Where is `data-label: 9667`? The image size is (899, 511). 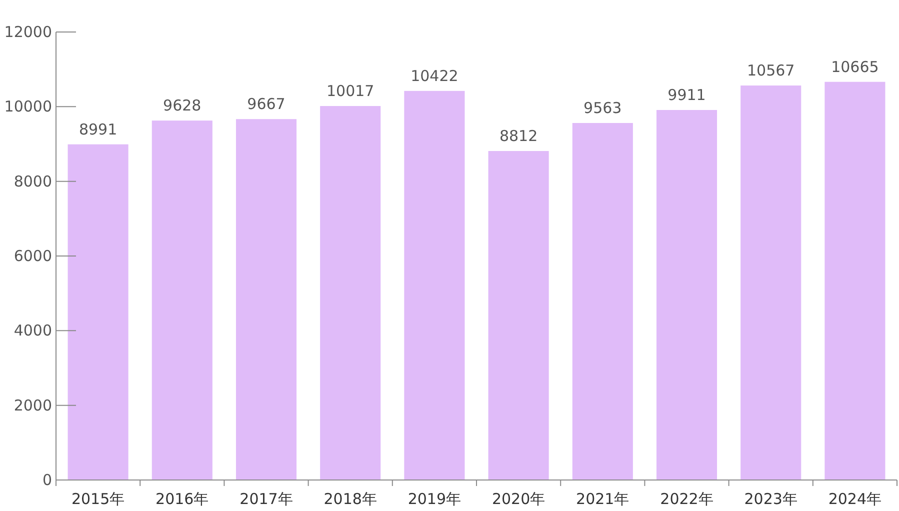
data-label: 9667 is located at coordinates (266, 104).